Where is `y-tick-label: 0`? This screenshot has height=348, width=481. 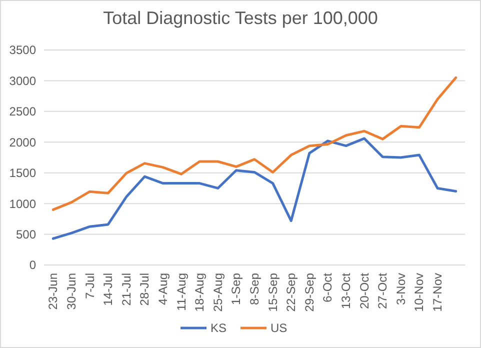
y-tick-label: 0 is located at coordinates (32, 265).